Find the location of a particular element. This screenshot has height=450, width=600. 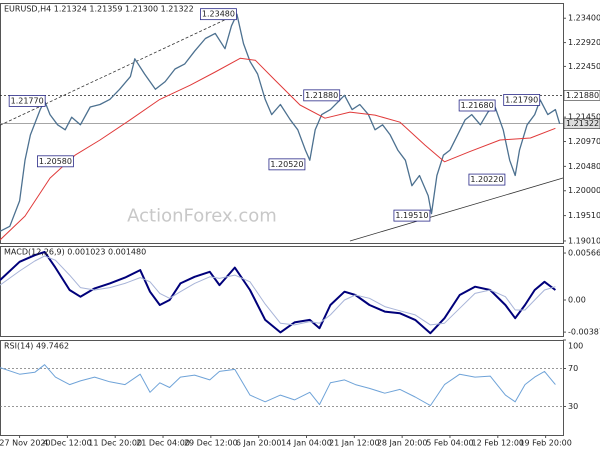

y-tick-label: 1.22920 is located at coordinates (584, 42).